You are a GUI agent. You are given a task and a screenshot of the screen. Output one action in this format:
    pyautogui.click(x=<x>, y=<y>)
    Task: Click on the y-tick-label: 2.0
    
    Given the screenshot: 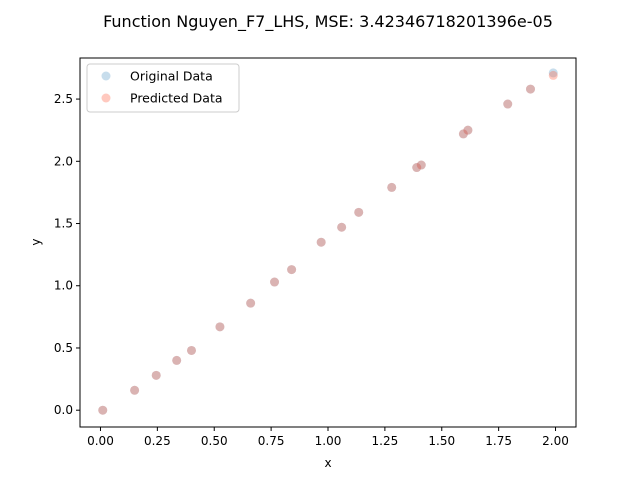 What is the action you would take?
    pyautogui.click(x=63, y=161)
    